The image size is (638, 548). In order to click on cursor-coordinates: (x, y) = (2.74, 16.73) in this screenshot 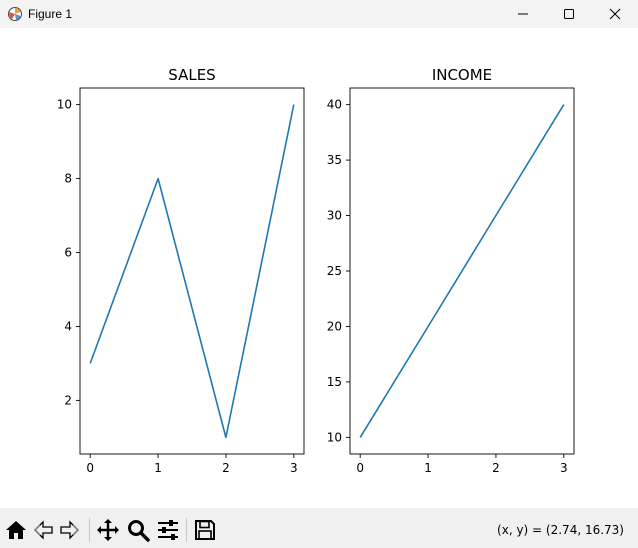, I will do `click(560, 530)`.